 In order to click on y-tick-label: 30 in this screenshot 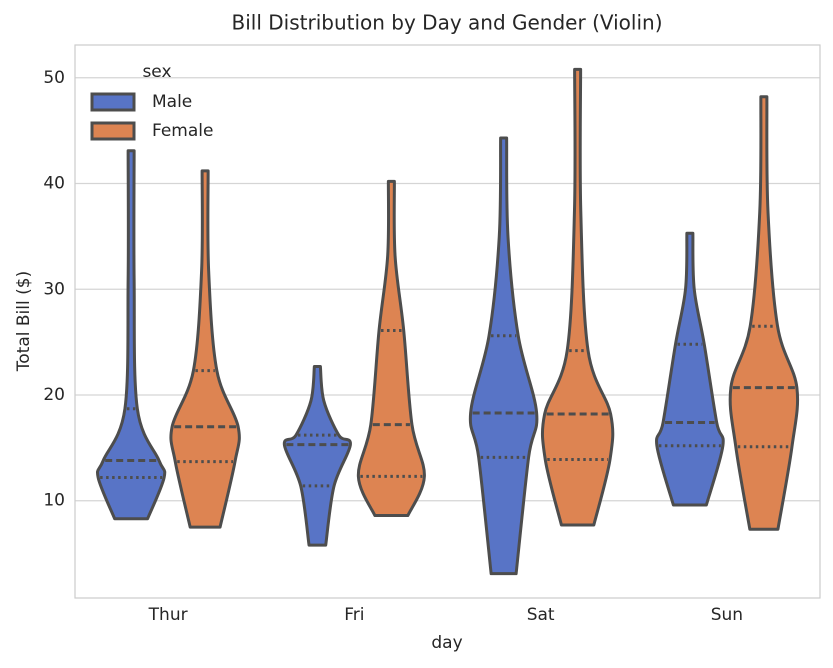, I will do `click(54, 289)`.